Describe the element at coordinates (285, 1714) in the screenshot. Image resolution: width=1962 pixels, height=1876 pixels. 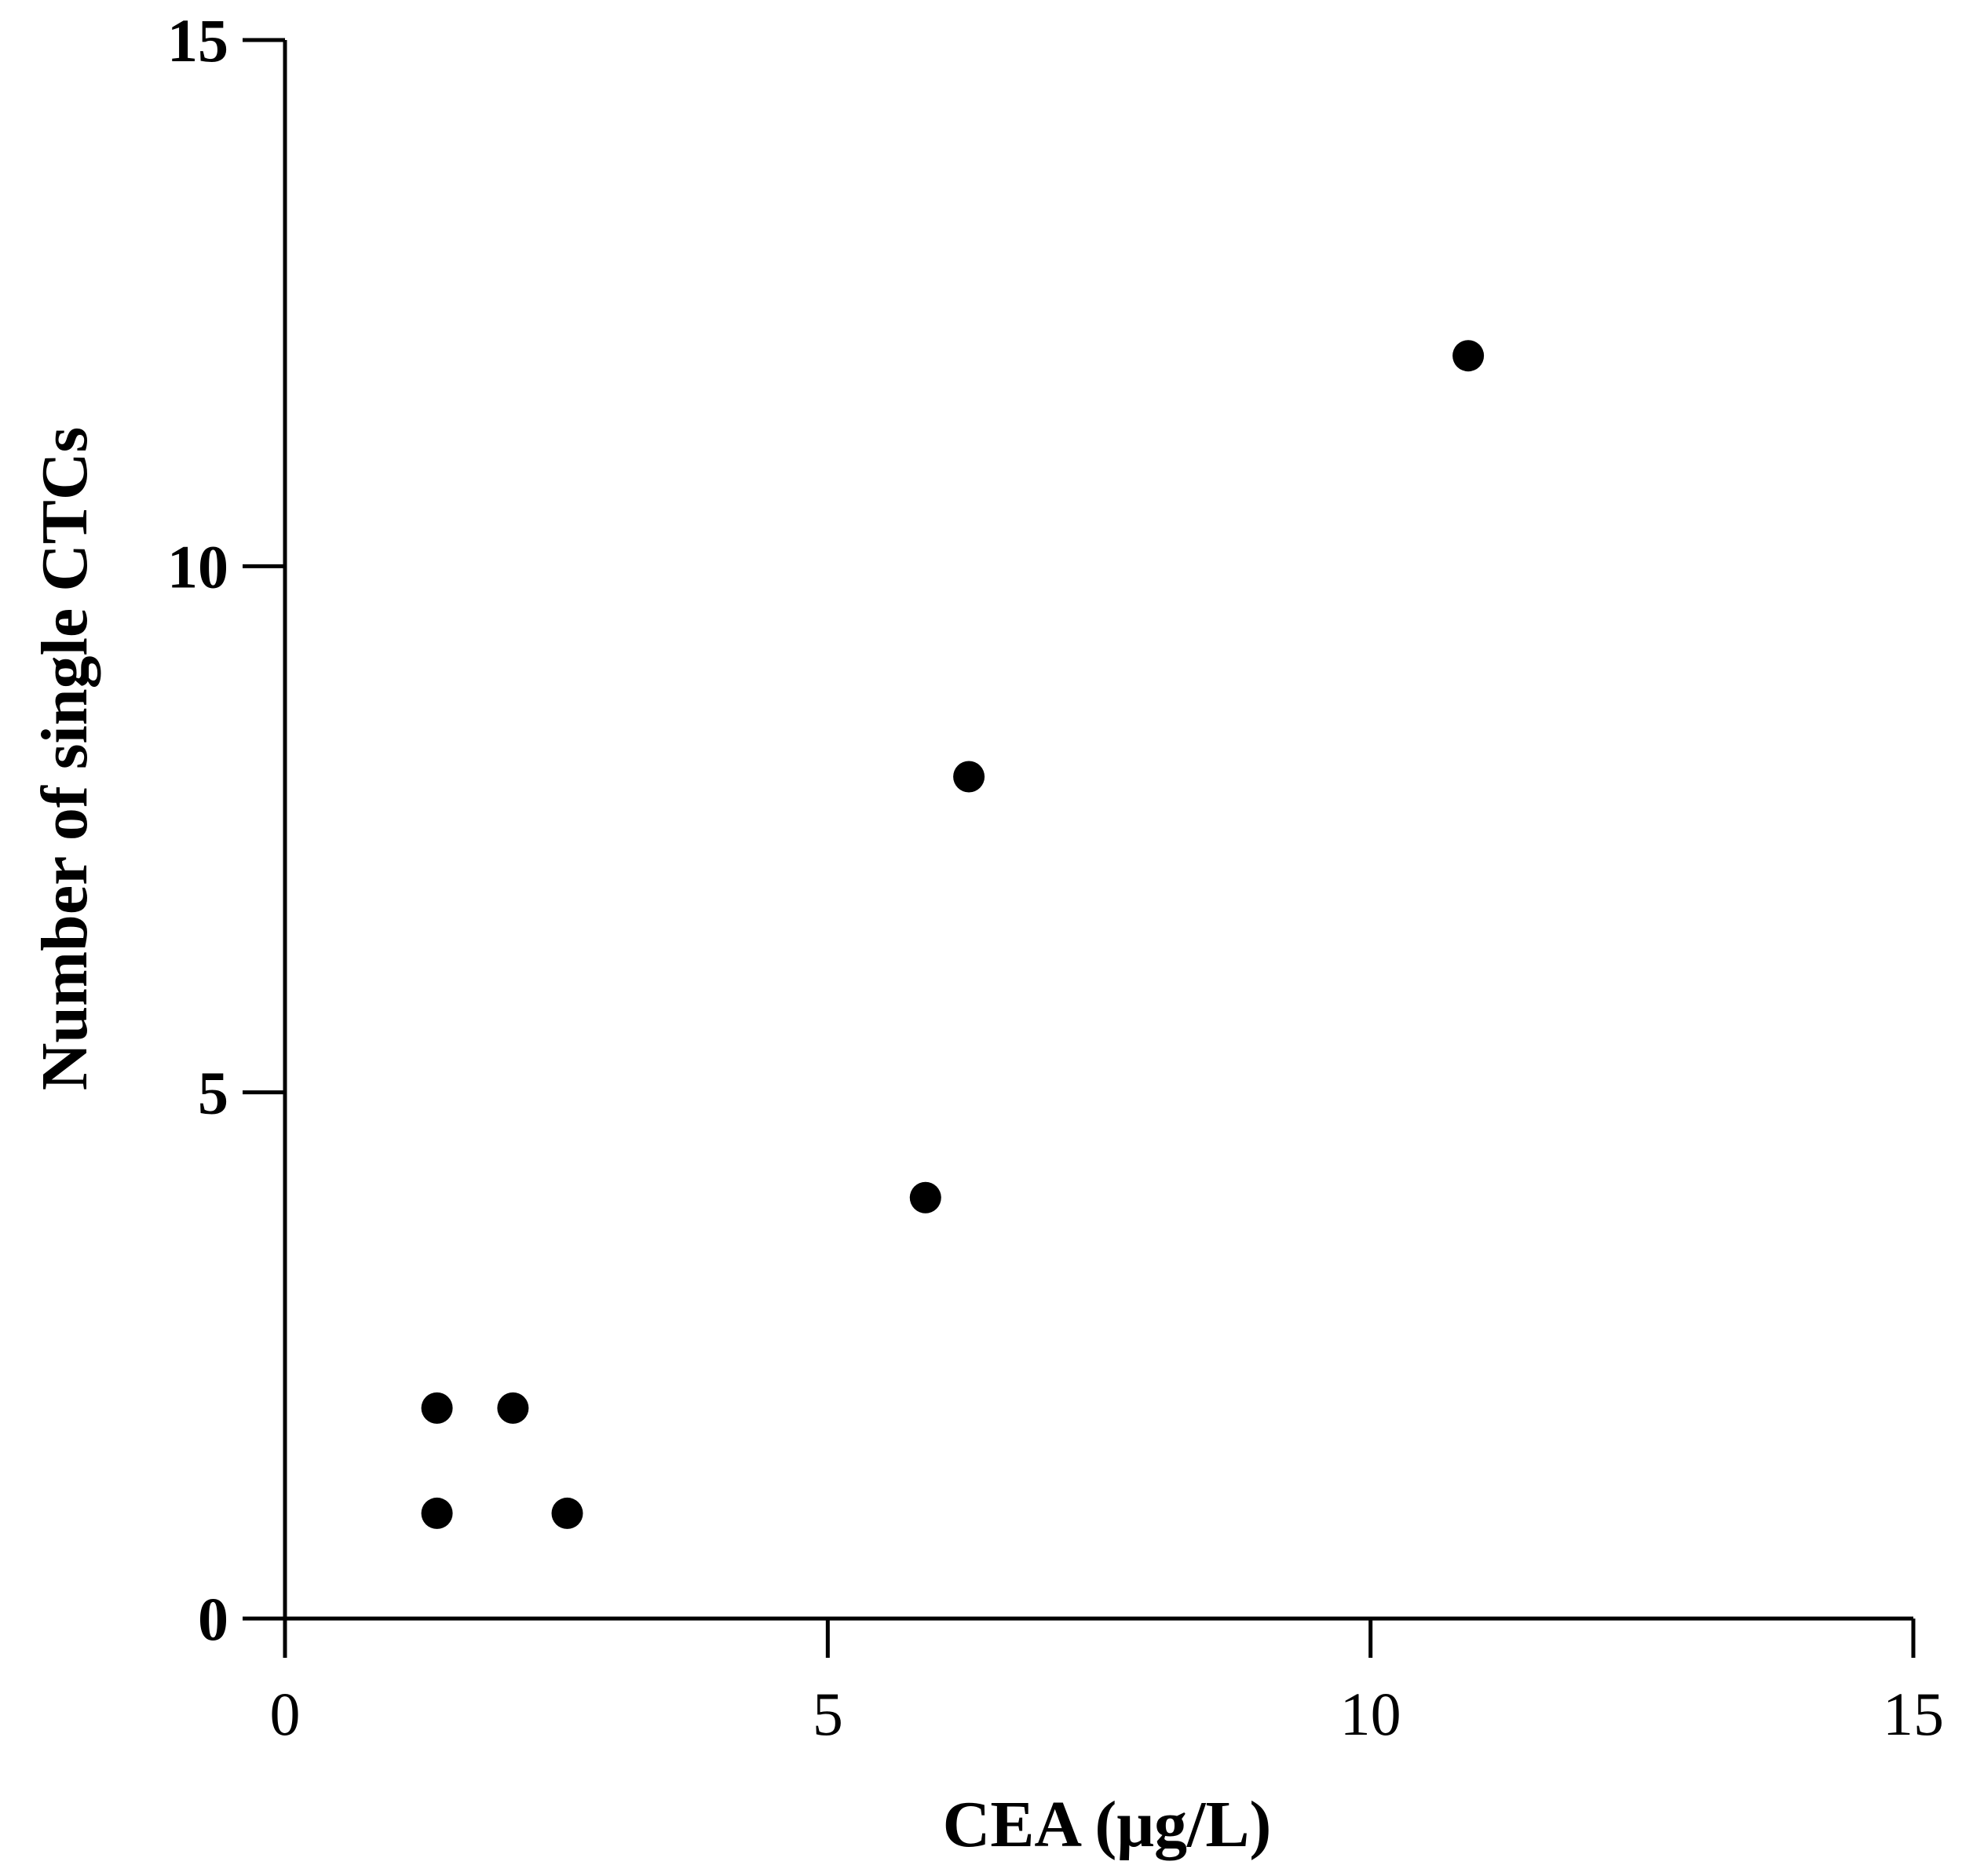
I see `x-tick-label: 0` at that location.